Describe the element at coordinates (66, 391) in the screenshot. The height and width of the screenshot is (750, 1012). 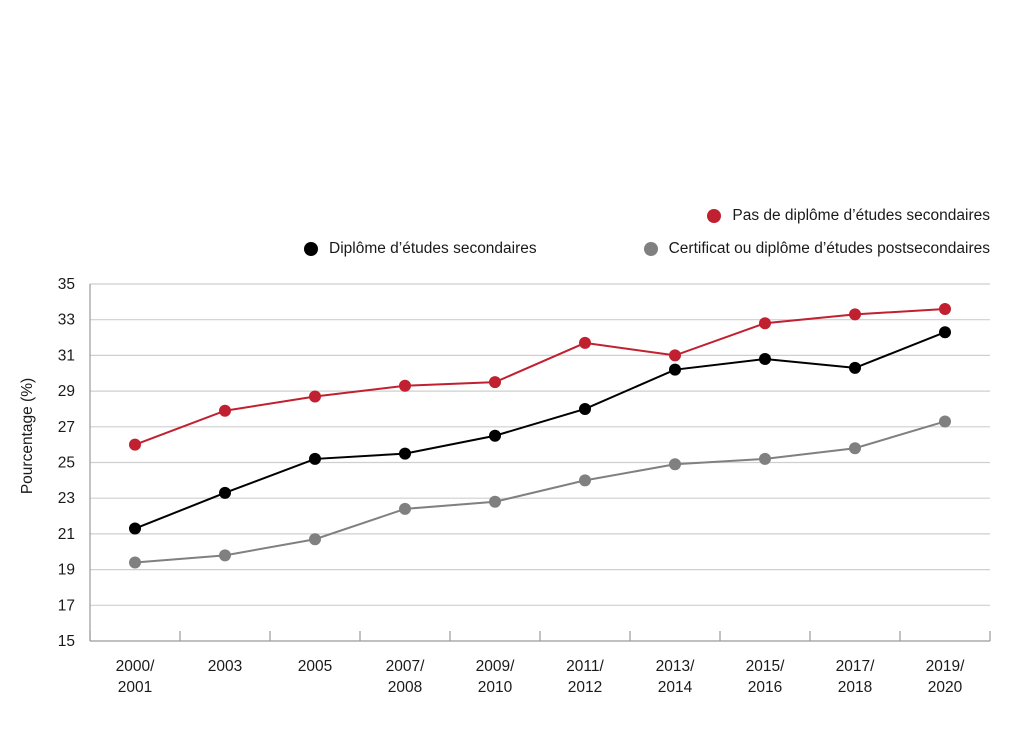
I see `y-tick-label: 29` at that location.